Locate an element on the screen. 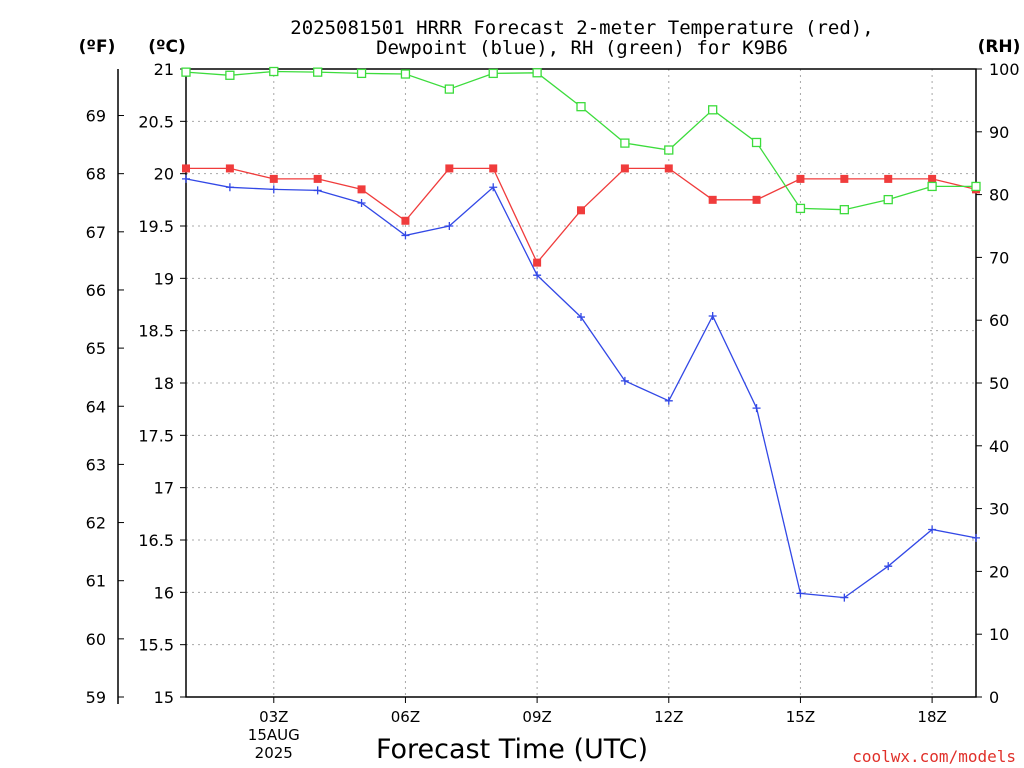 This screenshot has height=768, width=1024. x-tick-date: 15AUG is located at coordinates (274, 735).